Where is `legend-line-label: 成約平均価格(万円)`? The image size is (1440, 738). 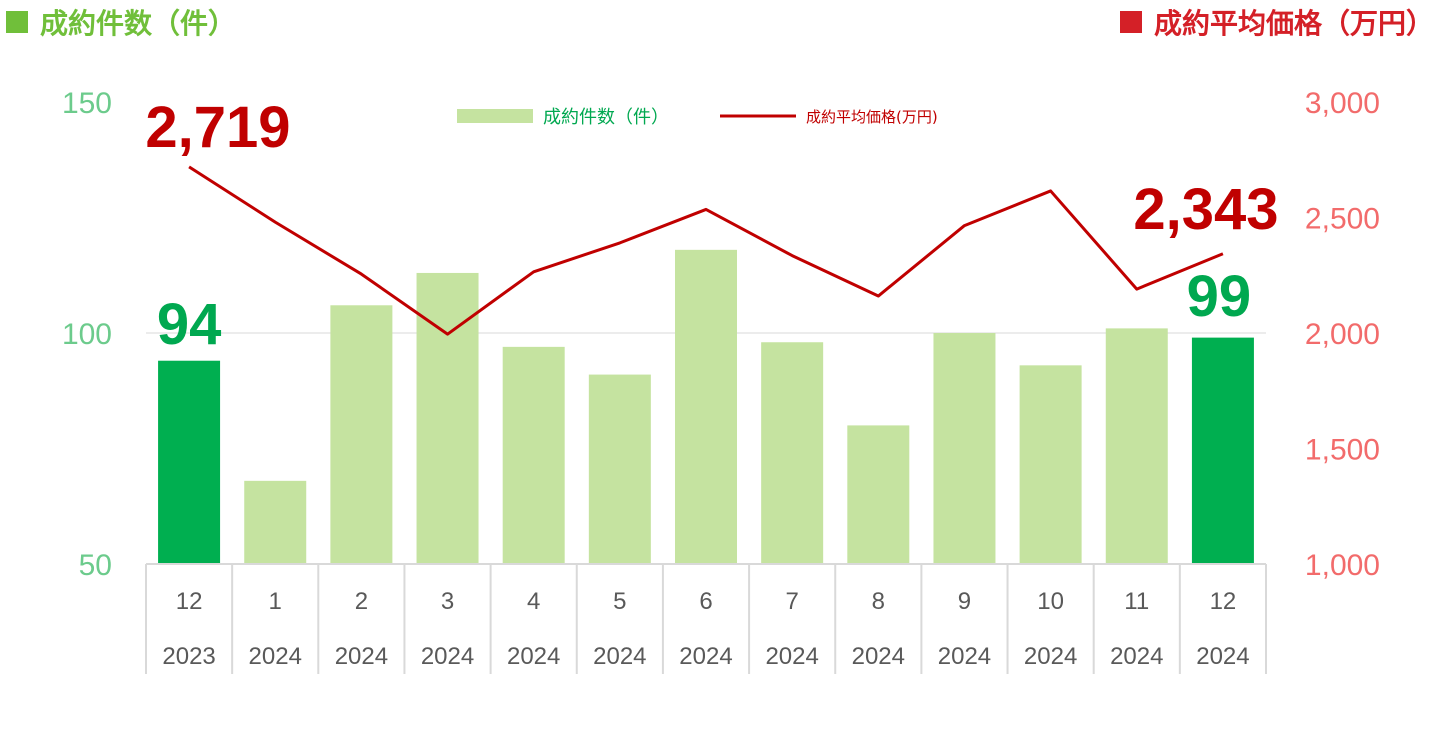 legend-line-label: 成約平均価格(万円) is located at coordinates (872, 117).